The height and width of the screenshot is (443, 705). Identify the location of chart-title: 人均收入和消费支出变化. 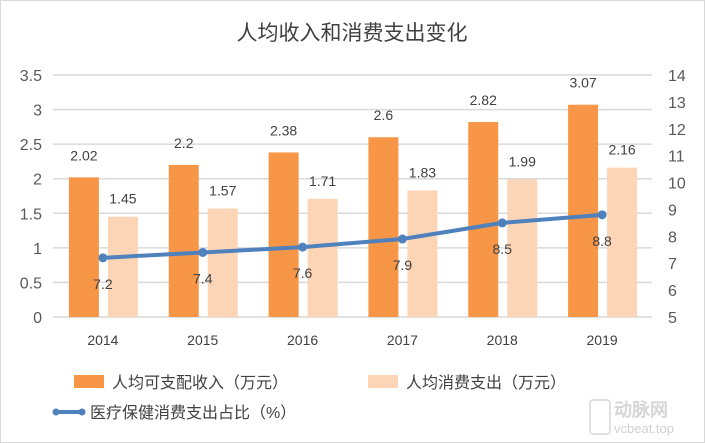
(352, 33).